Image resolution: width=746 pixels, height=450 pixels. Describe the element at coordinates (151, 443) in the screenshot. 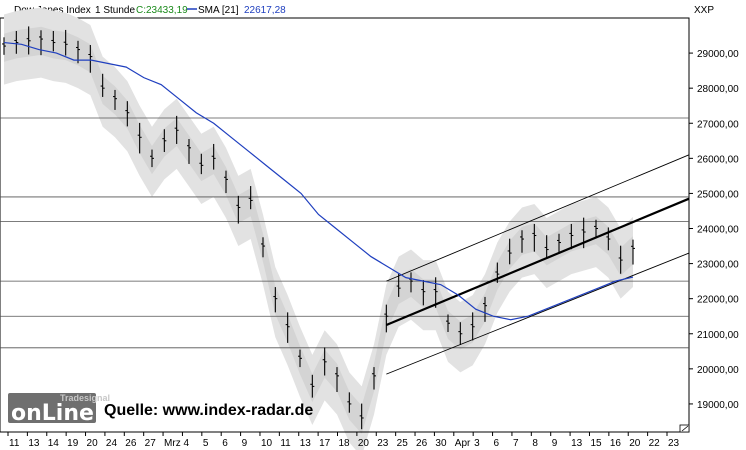

I see `x-tick-label: 27` at that location.